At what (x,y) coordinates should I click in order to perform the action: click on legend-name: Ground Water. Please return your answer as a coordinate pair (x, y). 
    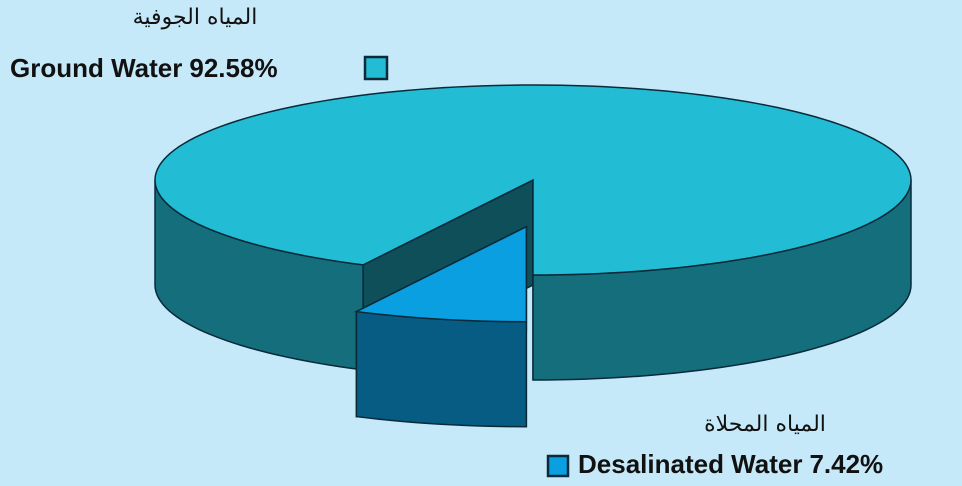
    Looking at the image, I should click on (96, 68).